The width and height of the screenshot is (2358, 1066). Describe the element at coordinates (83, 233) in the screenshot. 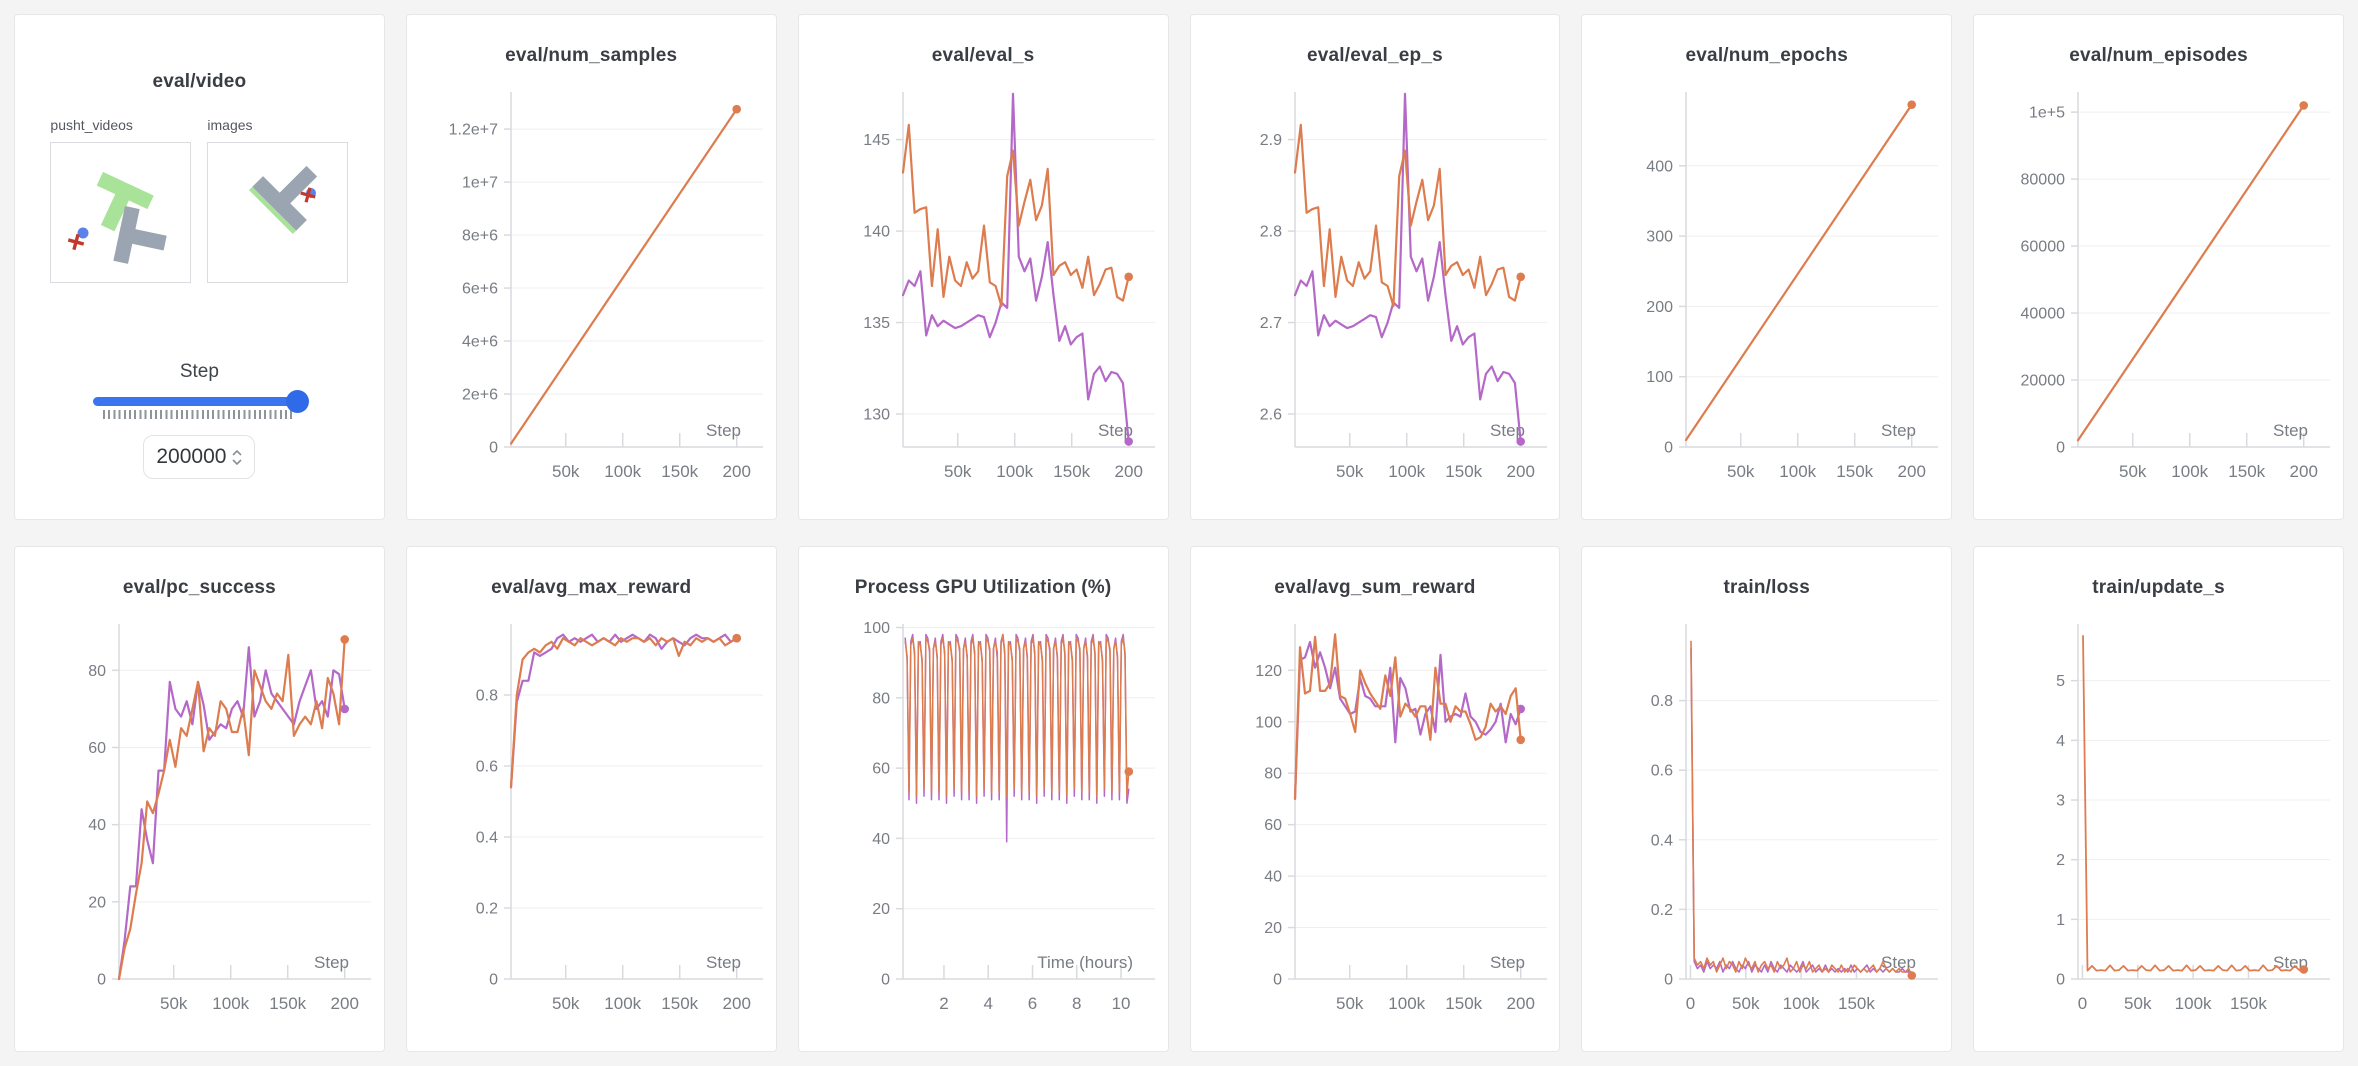

I see `pusht-agent-dot` at that location.